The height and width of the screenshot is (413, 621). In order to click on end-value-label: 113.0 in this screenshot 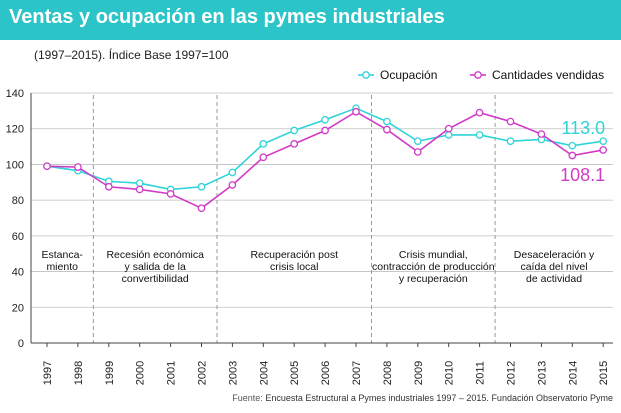, I will do `click(583, 128)`.